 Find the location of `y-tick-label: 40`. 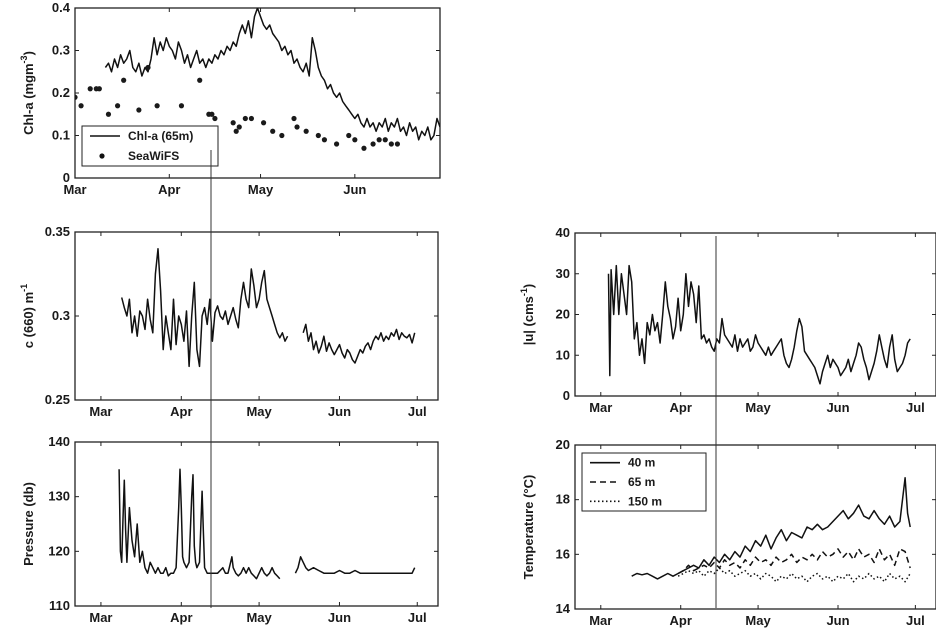

y-tick-label: 40 is located at coordinates (563, 232).